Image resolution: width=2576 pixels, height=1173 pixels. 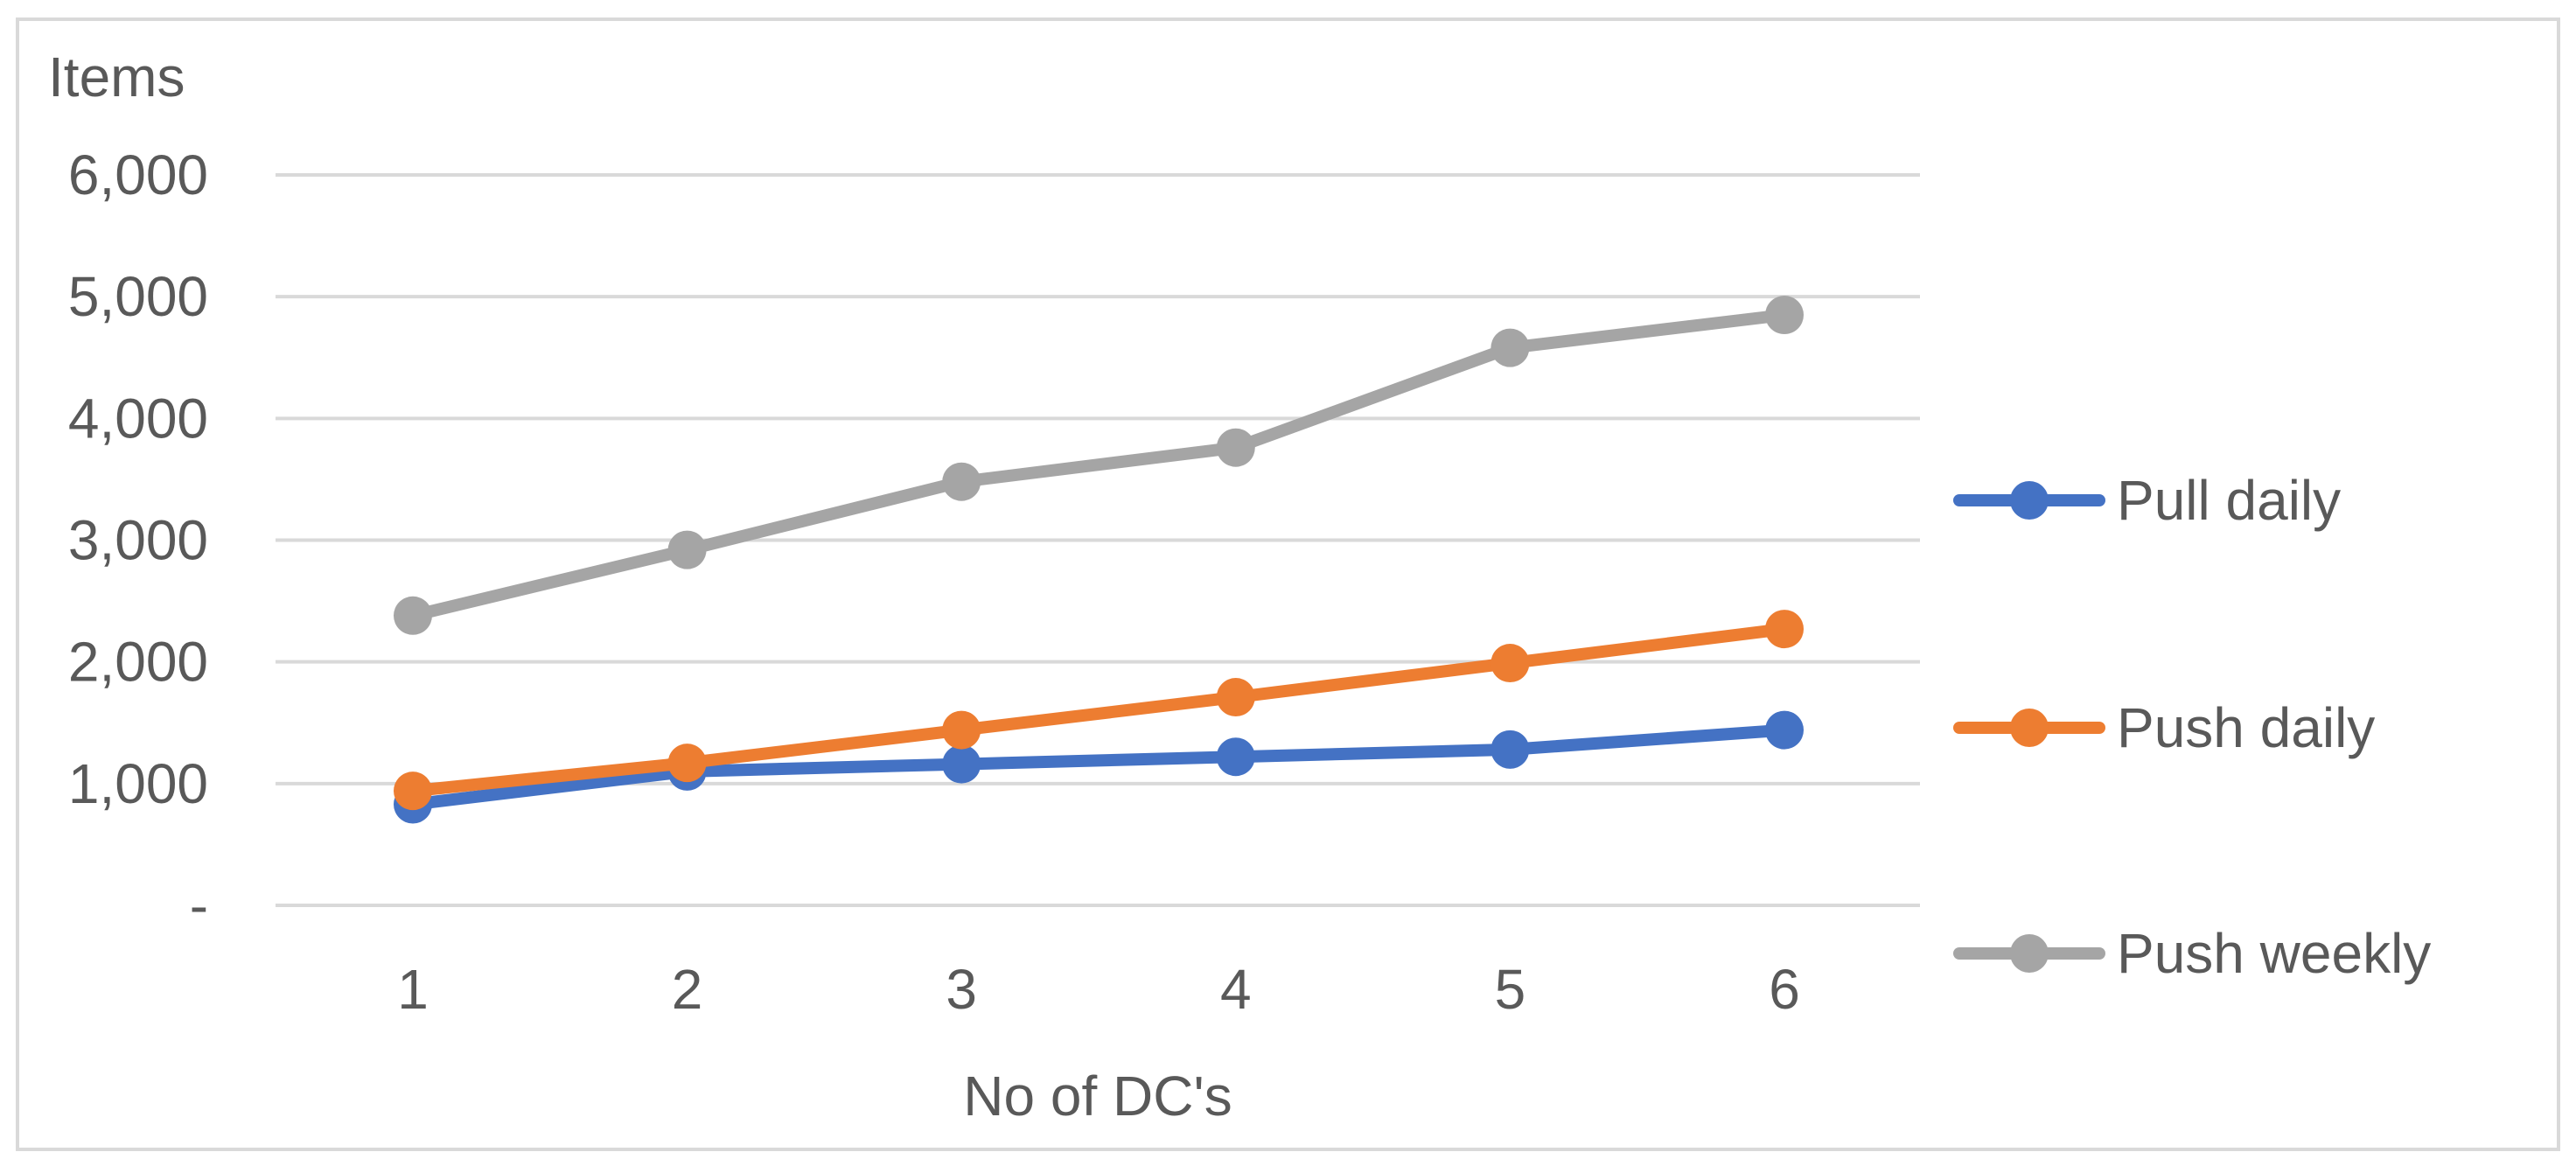 I want to click on x-tick-label: 1, so click(x=413, y=989).